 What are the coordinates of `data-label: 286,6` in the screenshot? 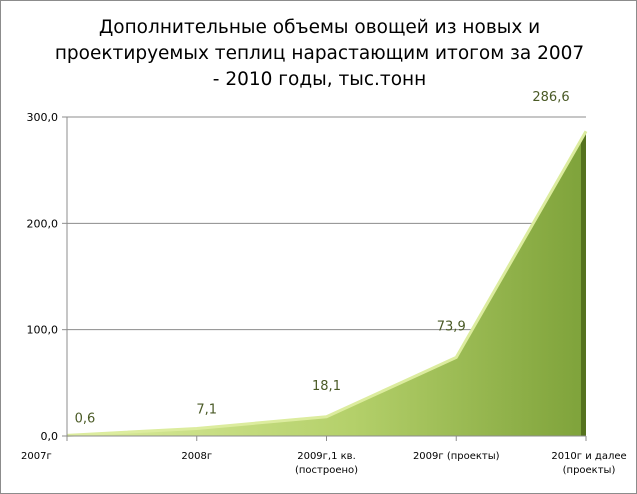 It's located at (550, 97).